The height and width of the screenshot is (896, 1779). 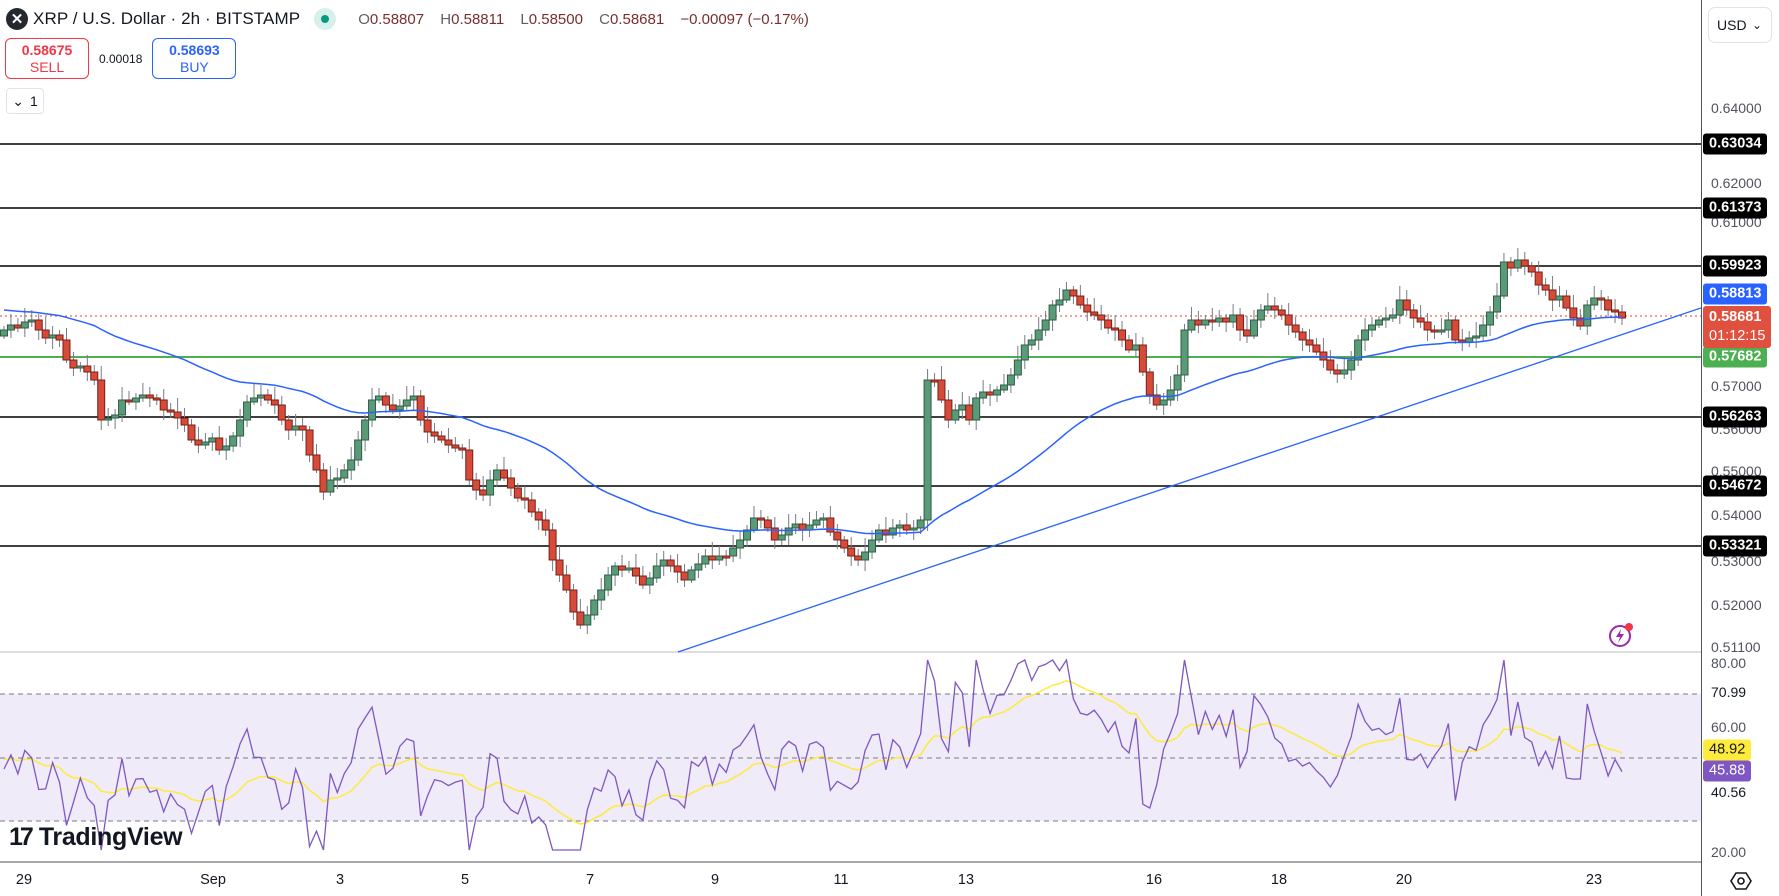 What do you see at coordinates (194, 58) in the screenshot?
I see `buy-button: 0.58693 BUY` at bounding box center [194, 58].